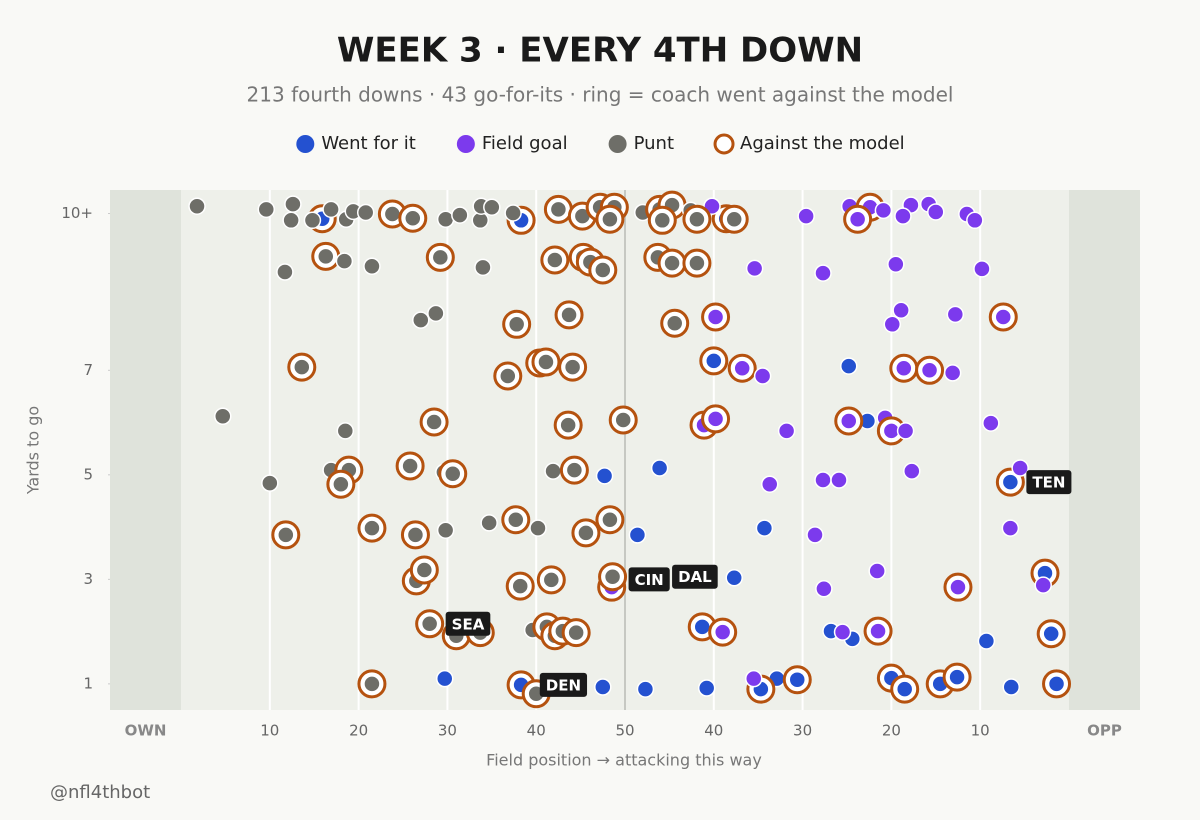 This screenshot has width=1200, height=820. What do you see at coordinates (822, 143) in the screenshot?
I see `legend-label: Against the model` at bounding box center [822, 143].